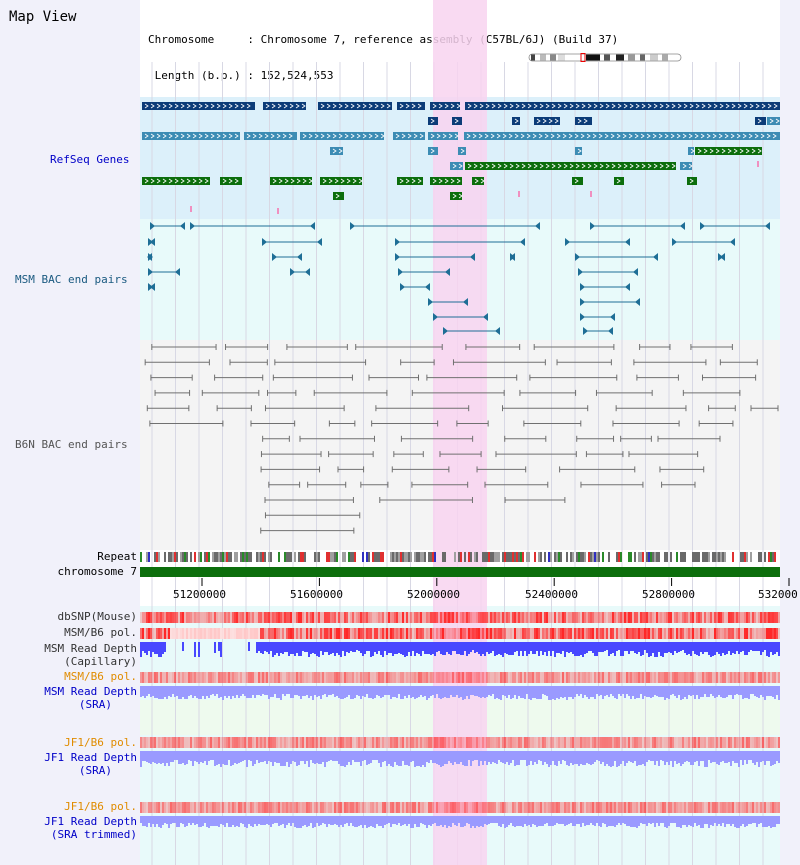 Image resolution: width=800 pixels, height=865 pixels. What do you see at coordinates (90, 821) in the screenshot?
I see `jf1-trim-label-1: JF1 Read Depth` at bounding box center [90, 821].